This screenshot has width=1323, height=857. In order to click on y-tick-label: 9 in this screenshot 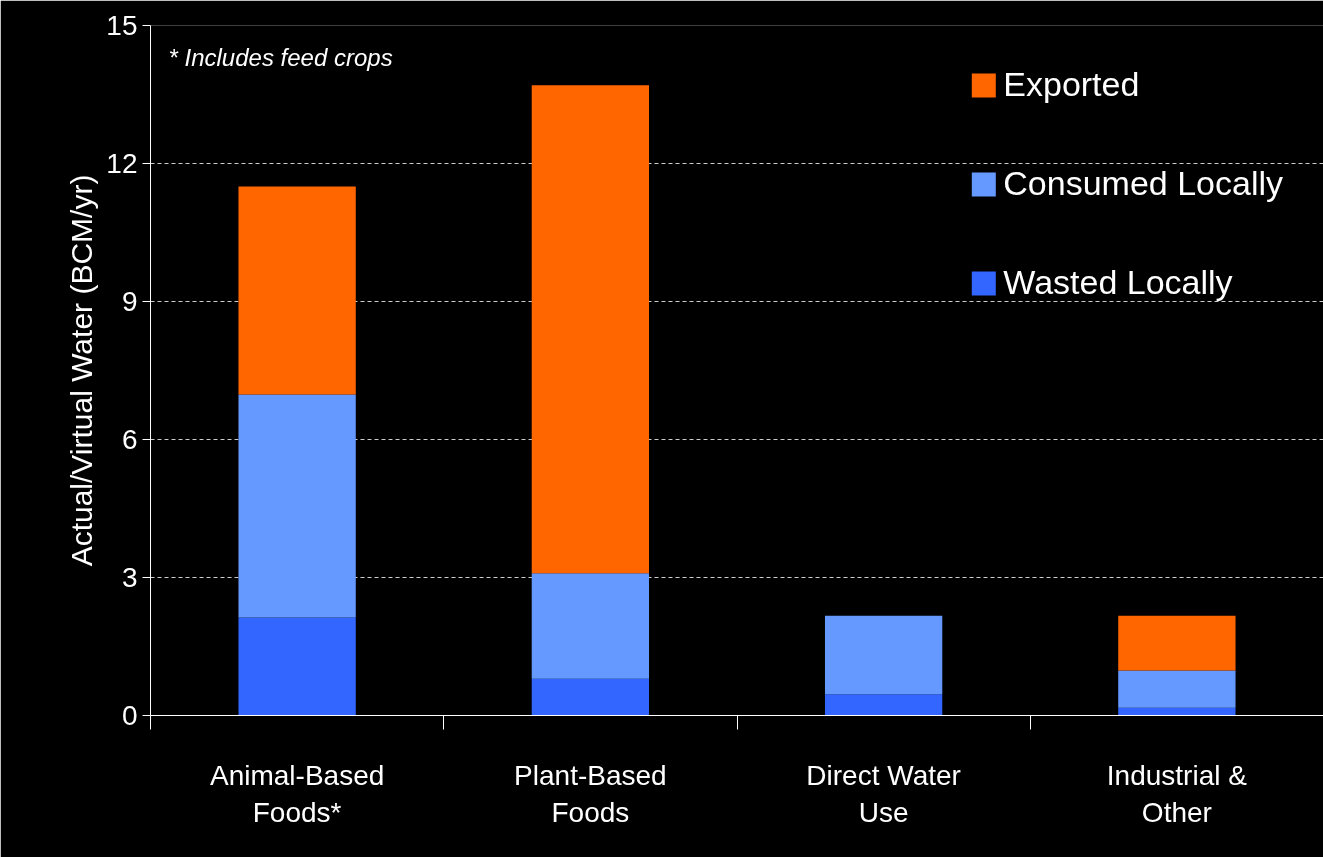, I will do `click(129, 301)`.